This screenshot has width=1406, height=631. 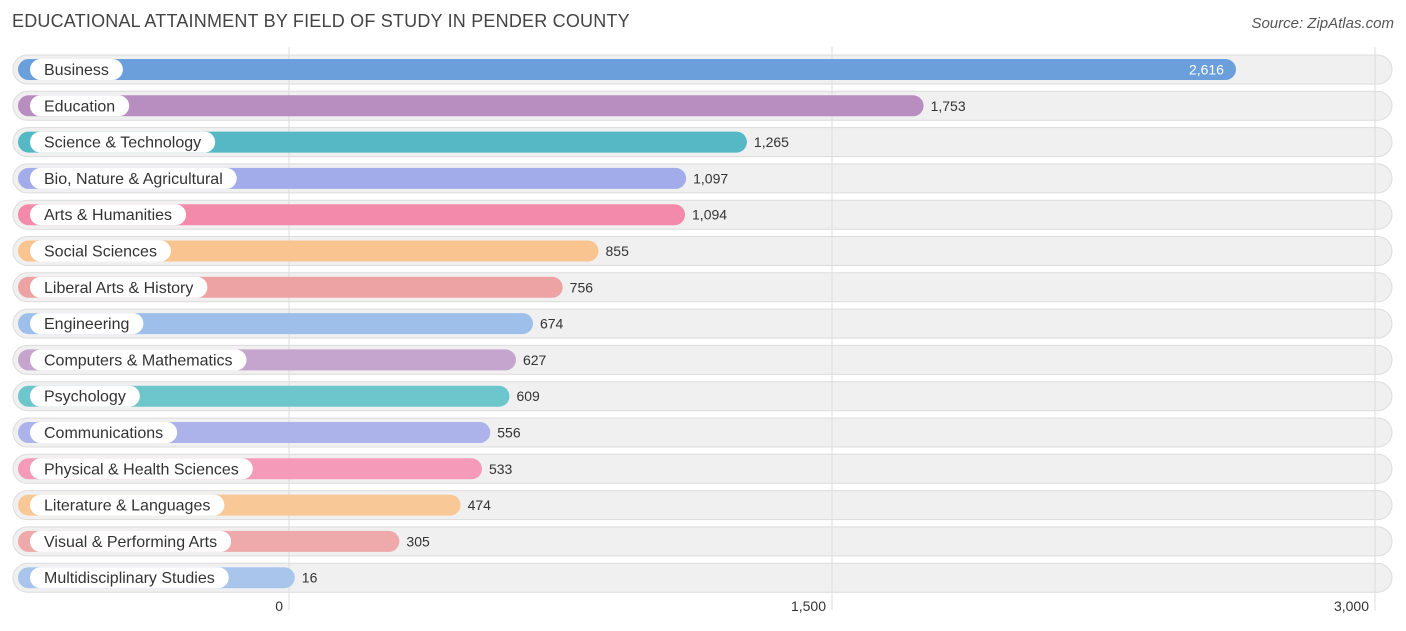 I want to click on value-label: 674, so click(x=552, y=324).